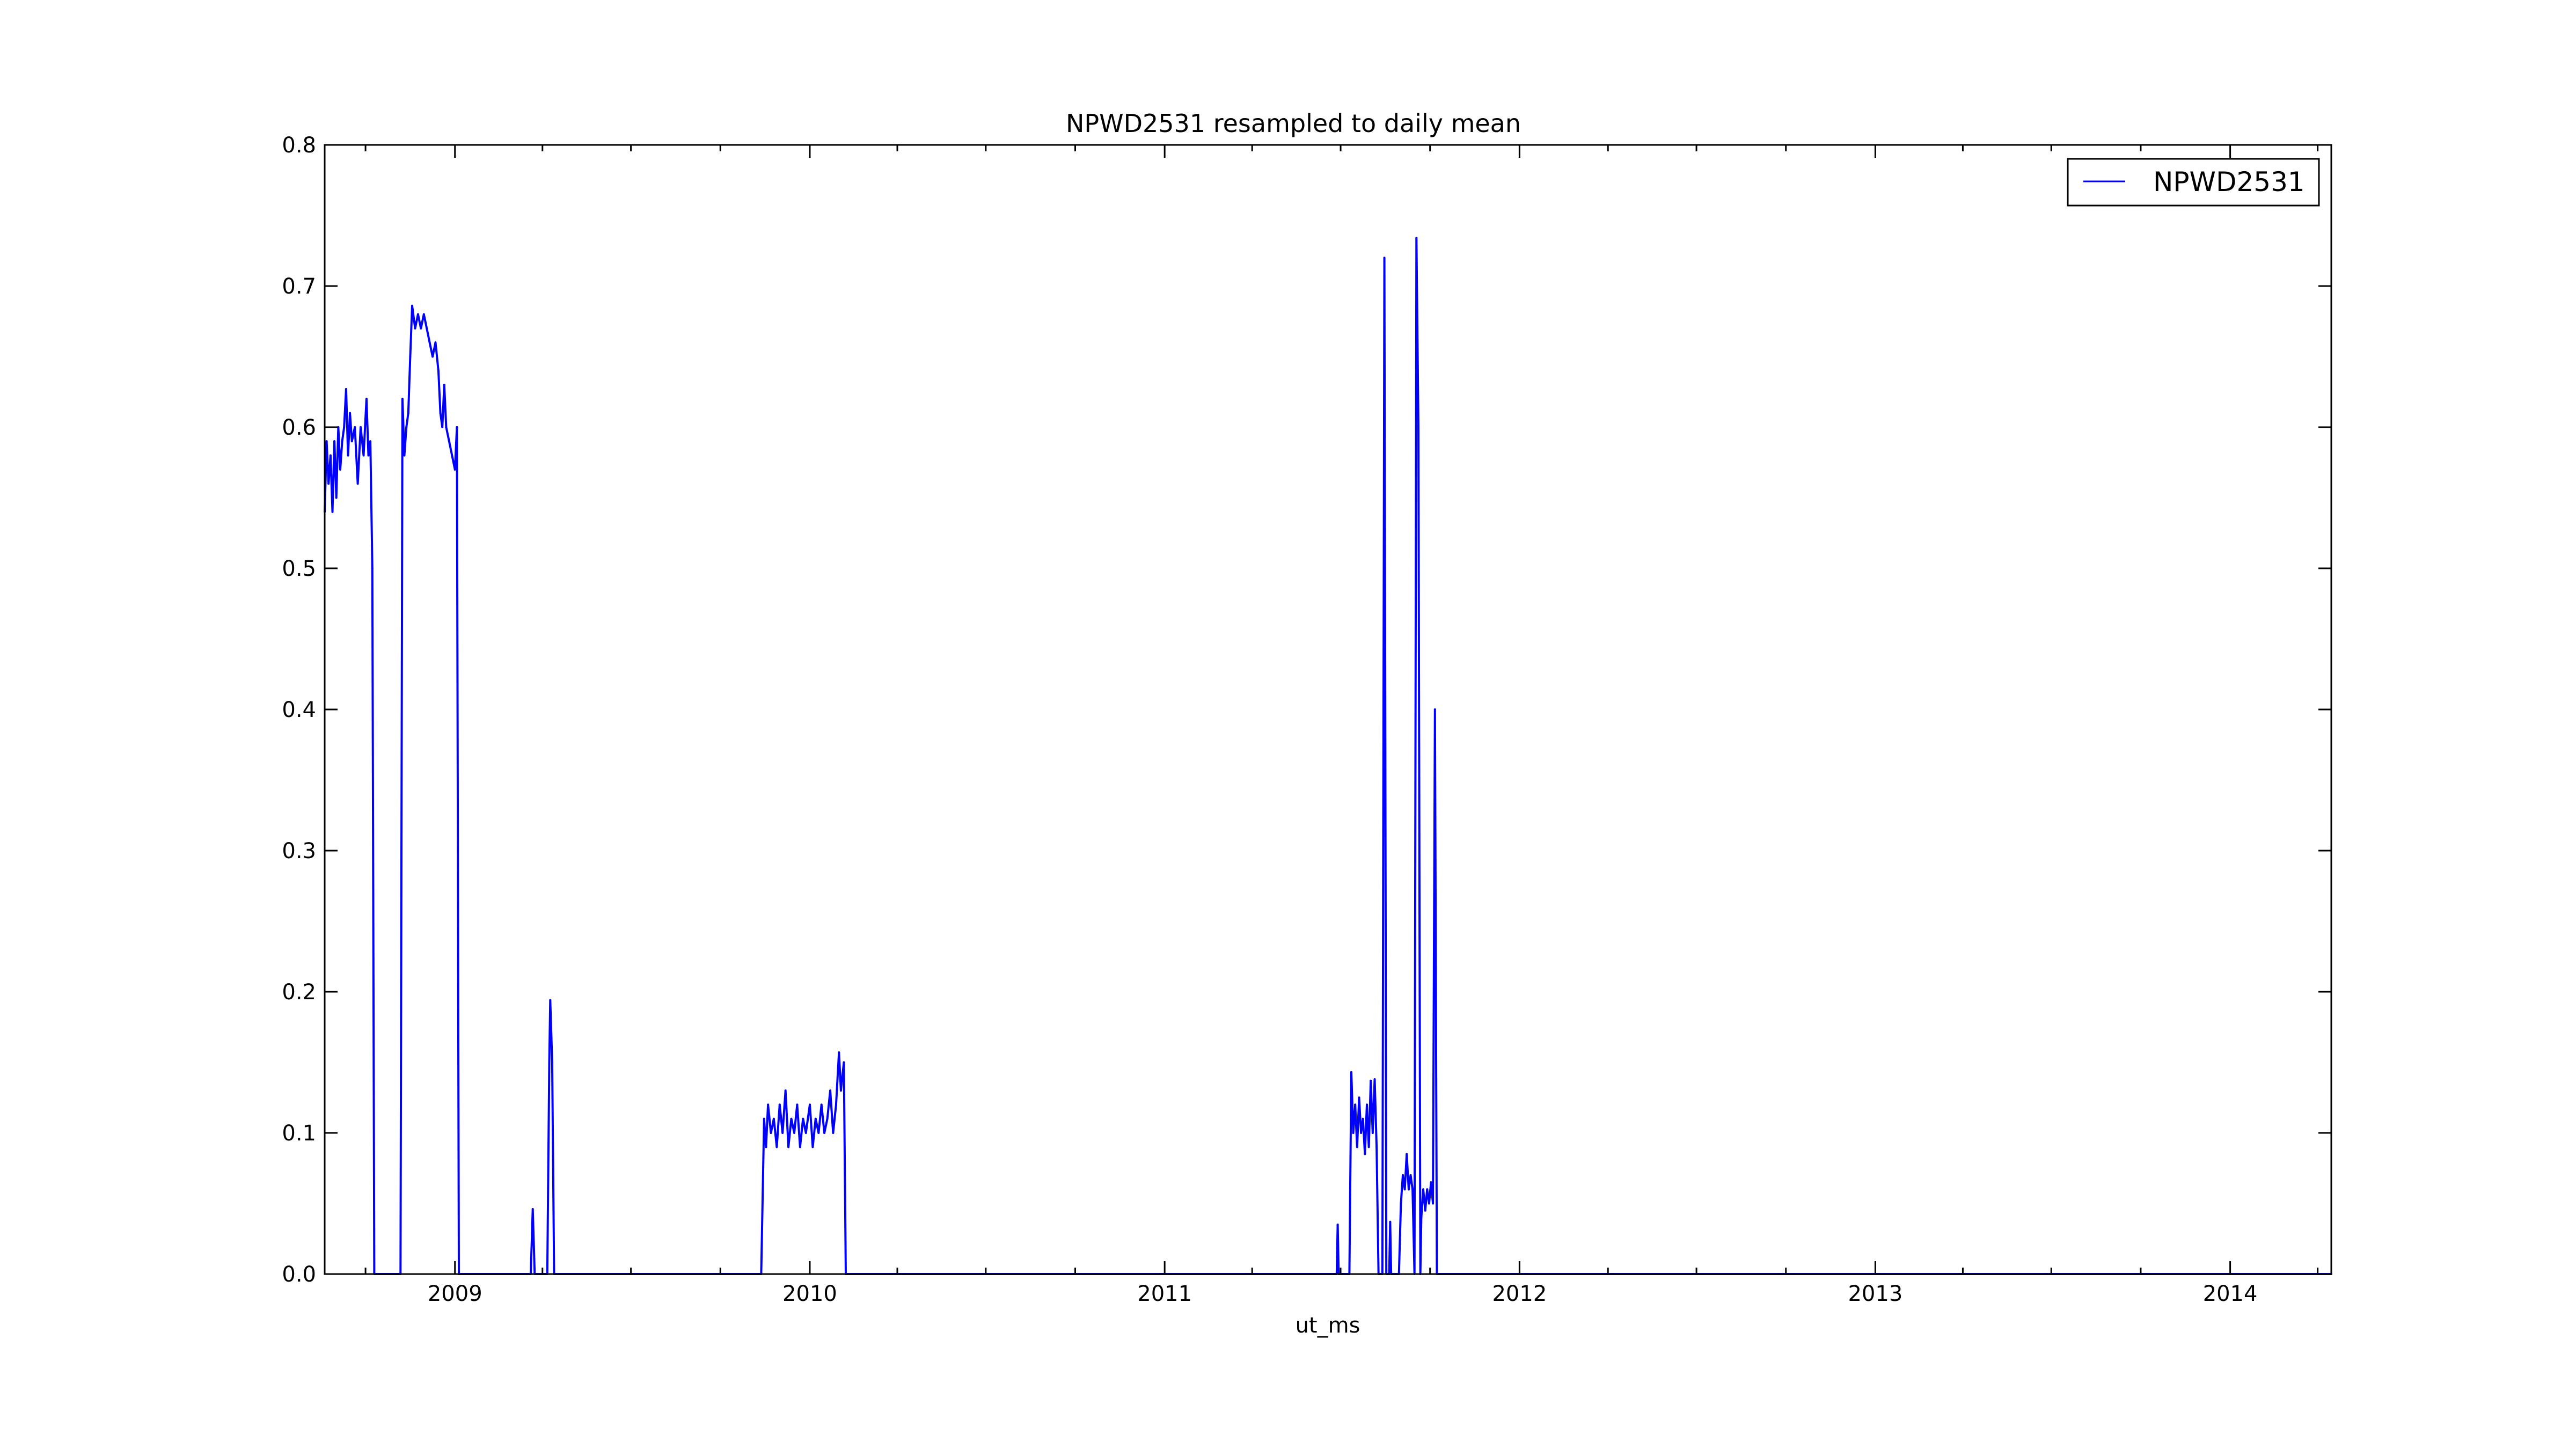 Image resolution: width=2576 pixels, height=1449 pixels. Describe the element at coordinates (455, 1294) in the screenshot. I see `x-tick-label: 2009` at that location.